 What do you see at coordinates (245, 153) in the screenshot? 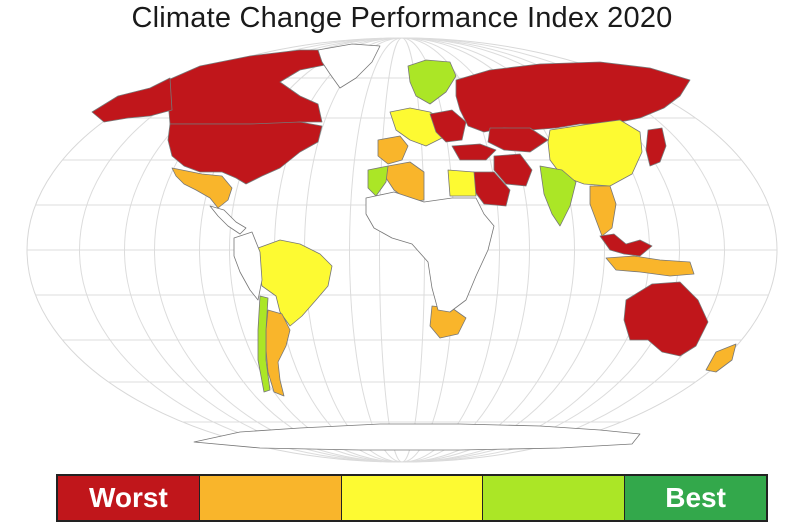
I see `region-usa` at bounding box center [245, 153].